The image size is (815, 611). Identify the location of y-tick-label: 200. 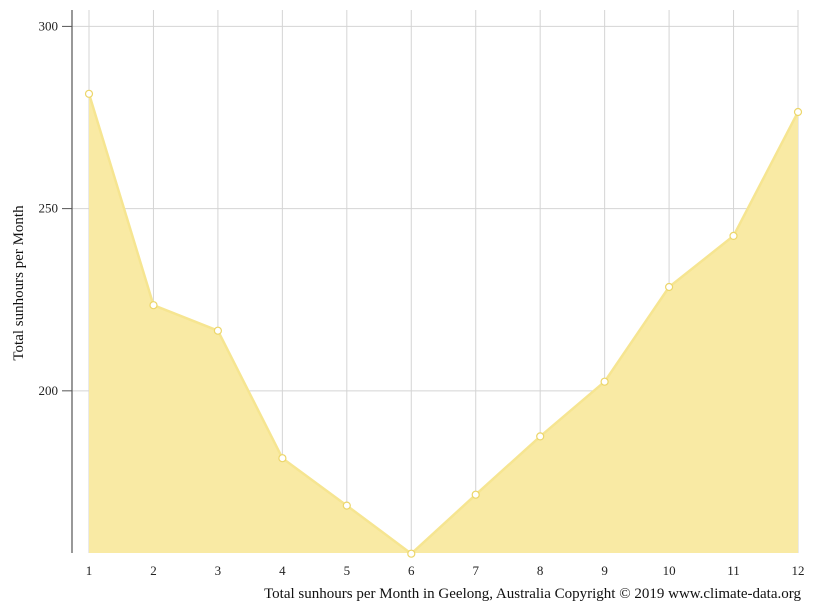
(49, 390).